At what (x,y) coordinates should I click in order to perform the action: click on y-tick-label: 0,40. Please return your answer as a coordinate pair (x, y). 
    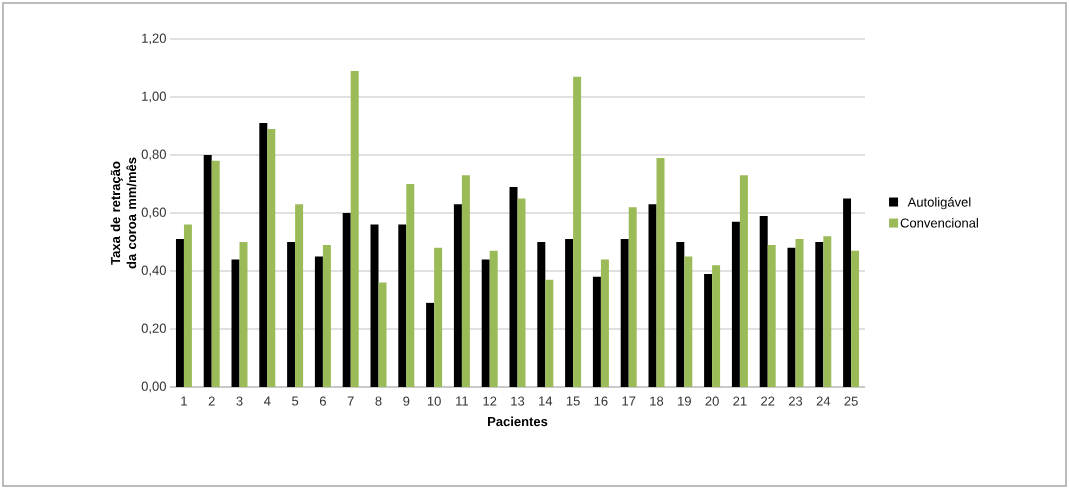
    Looking at the image, I should click on (153, 271).